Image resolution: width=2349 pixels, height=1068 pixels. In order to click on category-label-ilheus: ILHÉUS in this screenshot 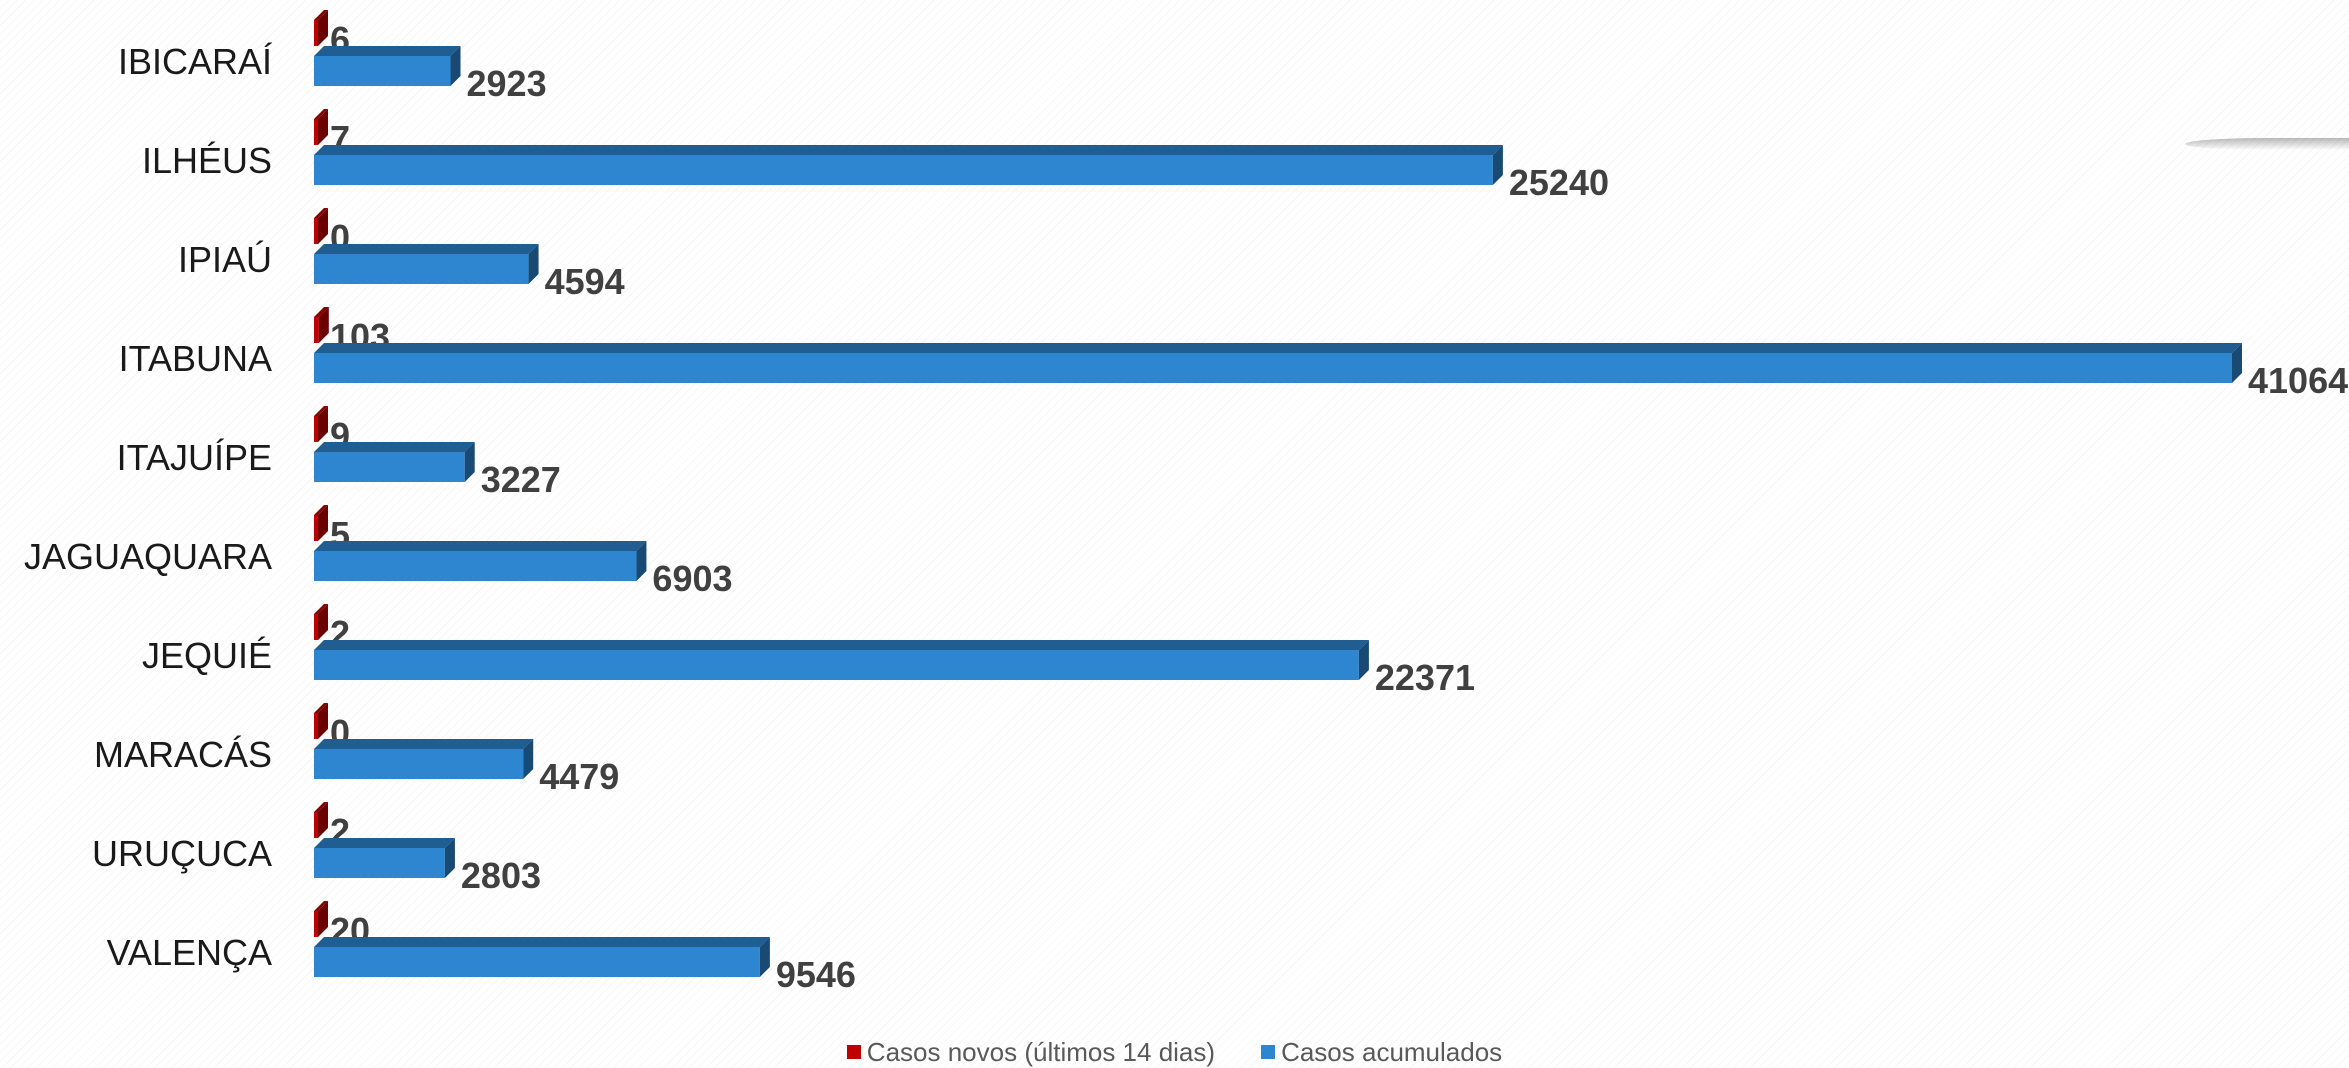, I will do `click(207, 160)`.